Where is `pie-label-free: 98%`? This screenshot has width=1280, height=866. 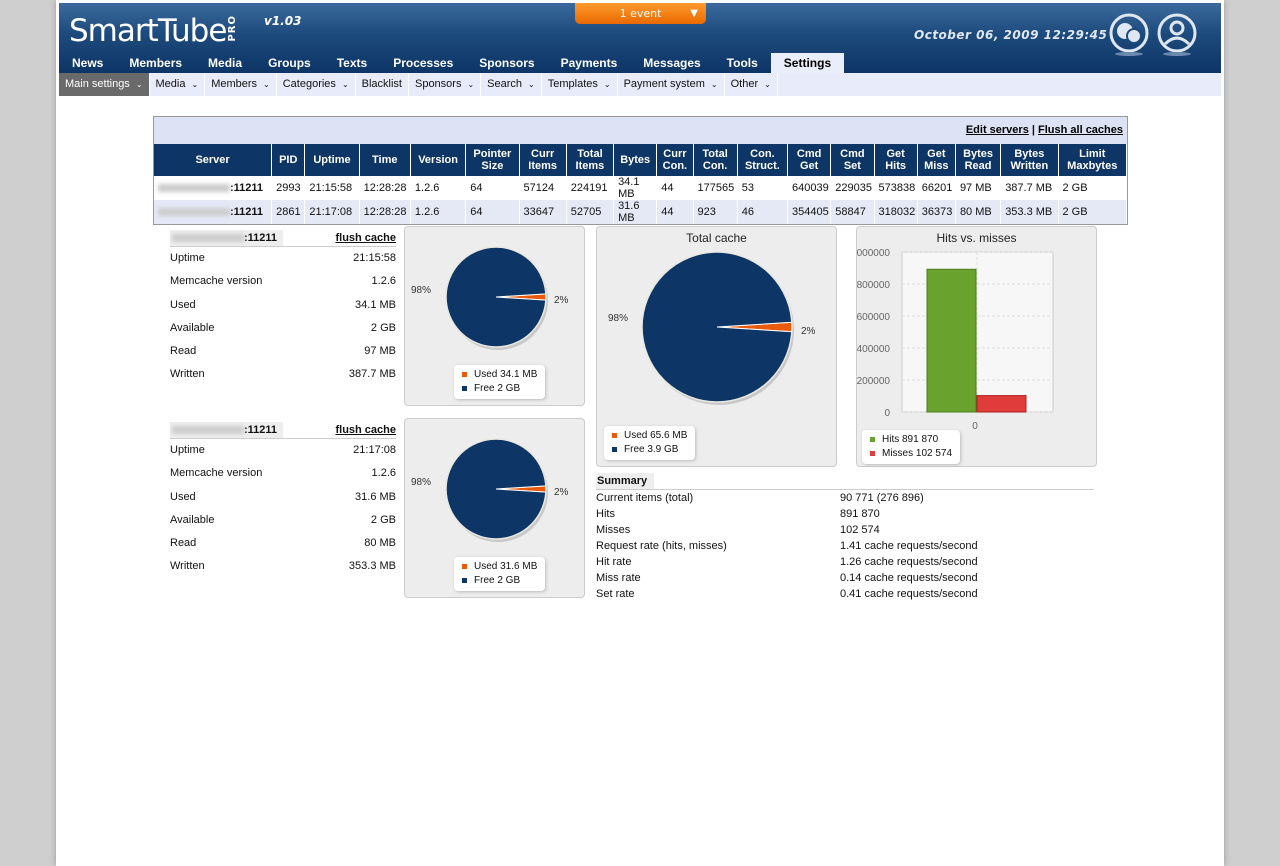 pie-label-free: 98% is located at coordinates (421, 482).